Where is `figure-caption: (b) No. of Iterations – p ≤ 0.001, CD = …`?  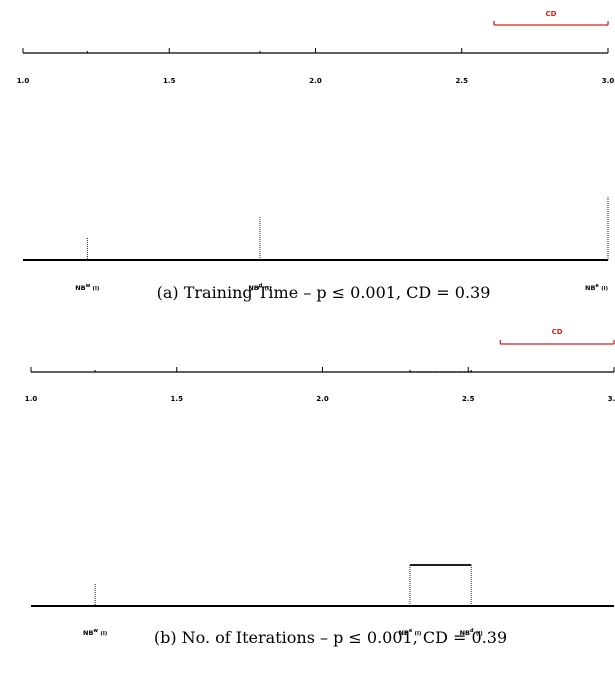
figure-caption: (b) No. of Iterations – p ≤ 0.001, CD = … is located at coordinates (330, 637).